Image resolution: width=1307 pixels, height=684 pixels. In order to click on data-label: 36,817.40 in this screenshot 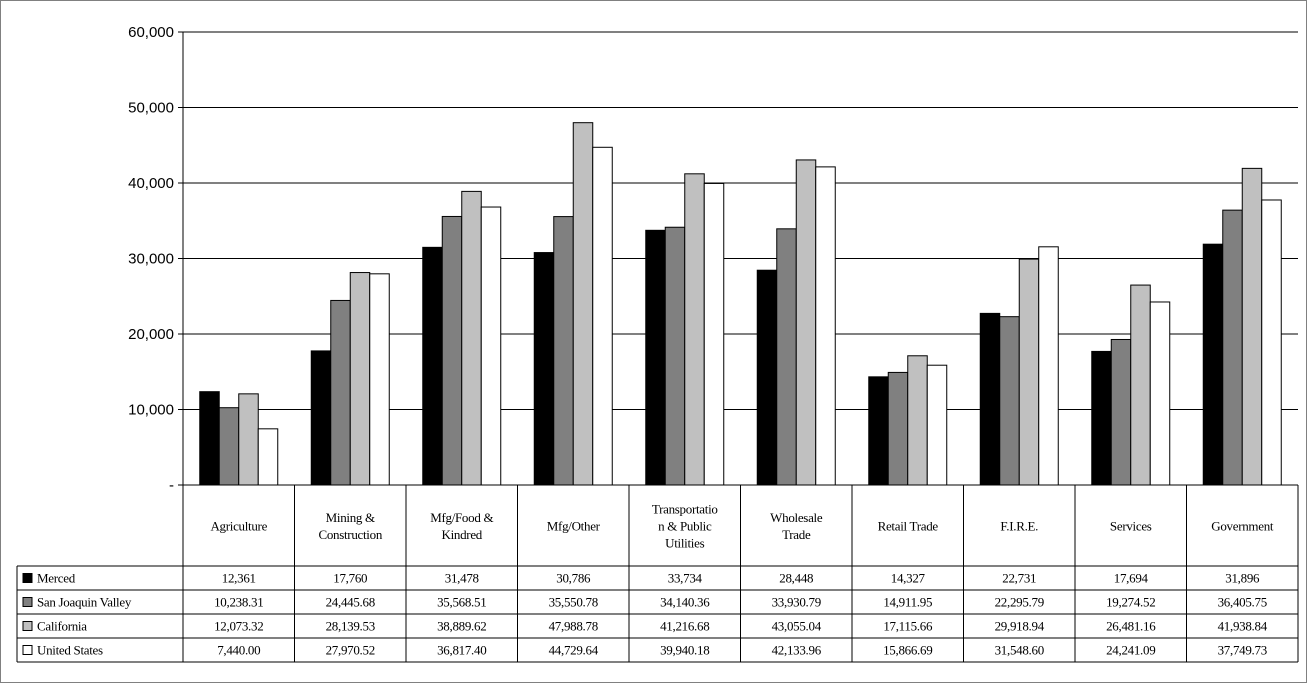, I will do `click(461, 650)`.